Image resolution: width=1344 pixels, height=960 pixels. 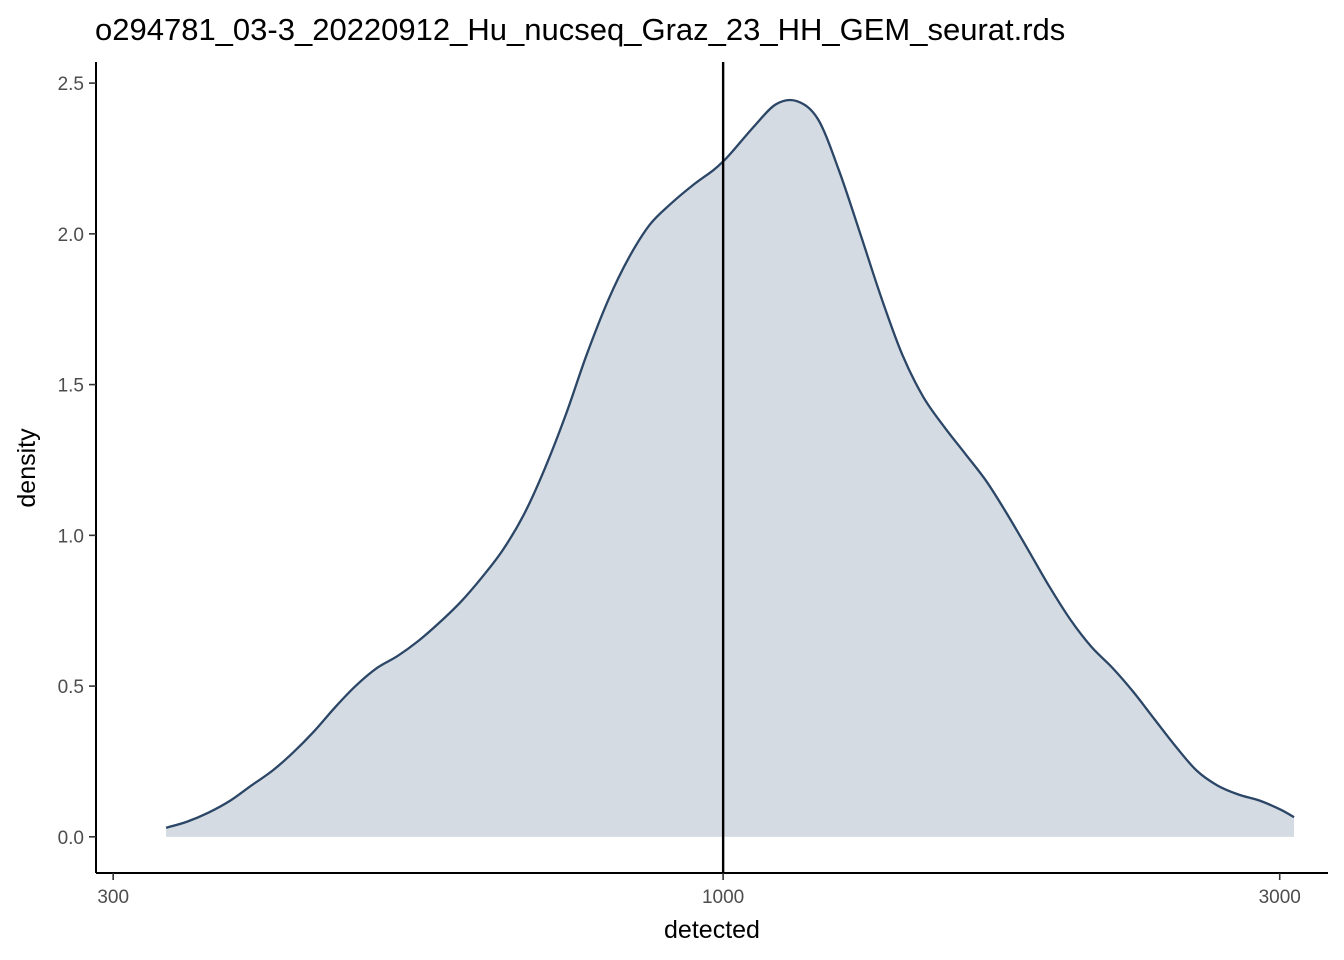 What do you see at coordinates (71, 687) in the screenshot?
I see `y-tick-label: 0.5` at bounding box center [71, 687].